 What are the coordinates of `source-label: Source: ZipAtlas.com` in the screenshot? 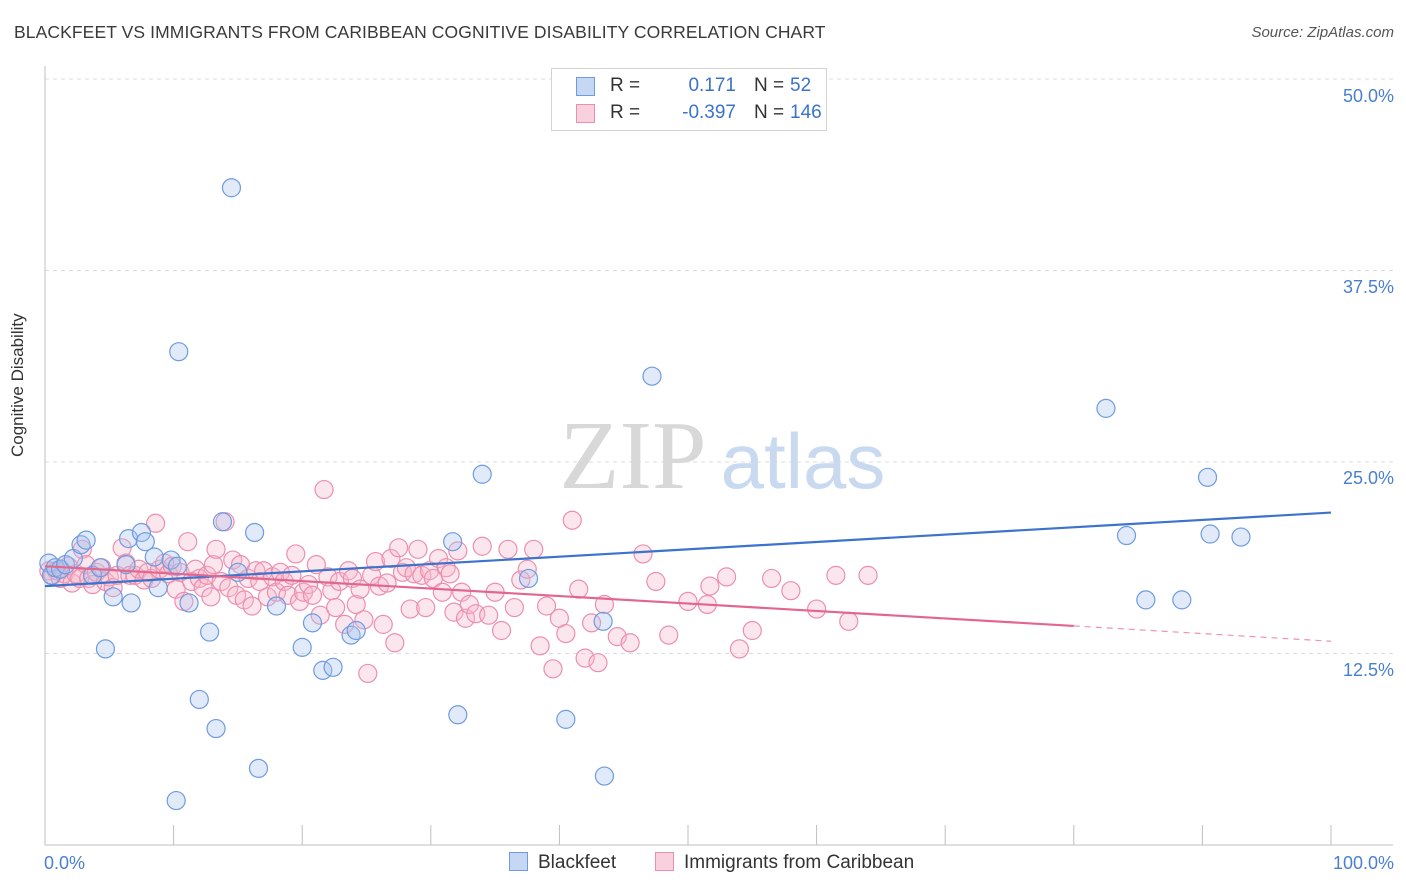 It's located at (1322, 32).